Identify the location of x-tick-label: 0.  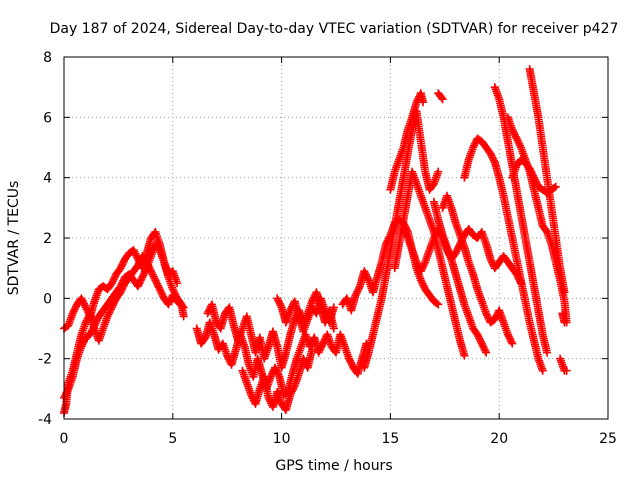
(64, 439).